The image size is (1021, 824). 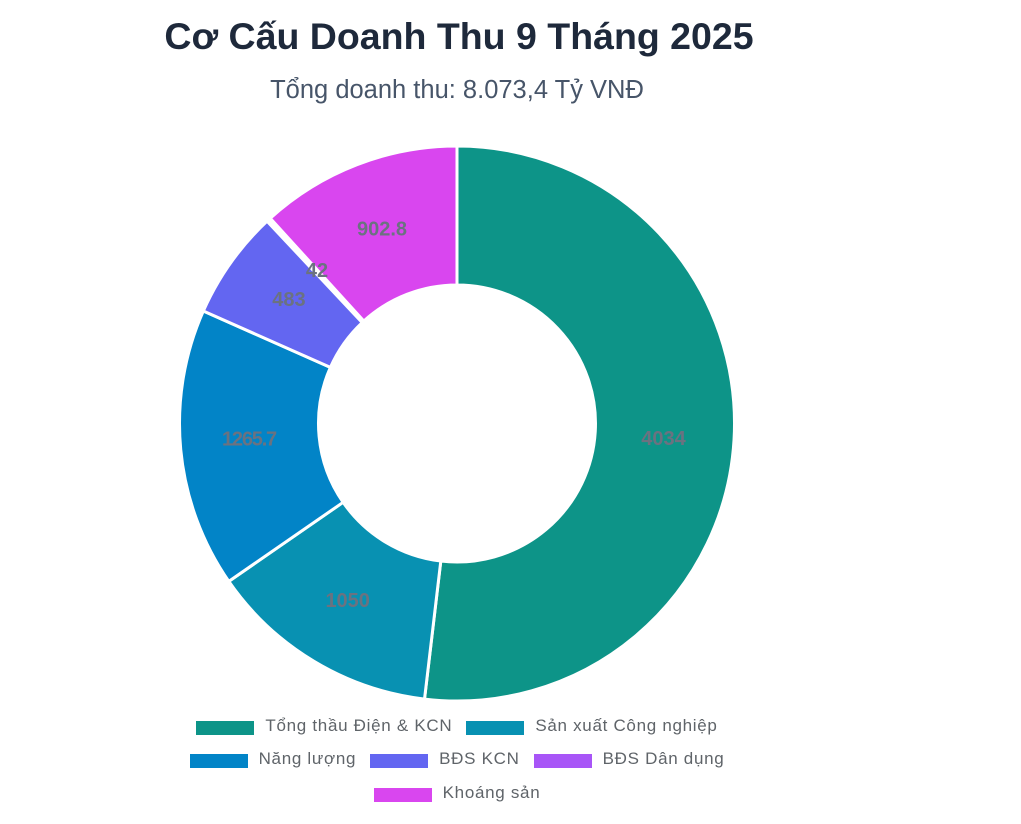 I want to click on svg-text: 483, so click(x=288, y=300).